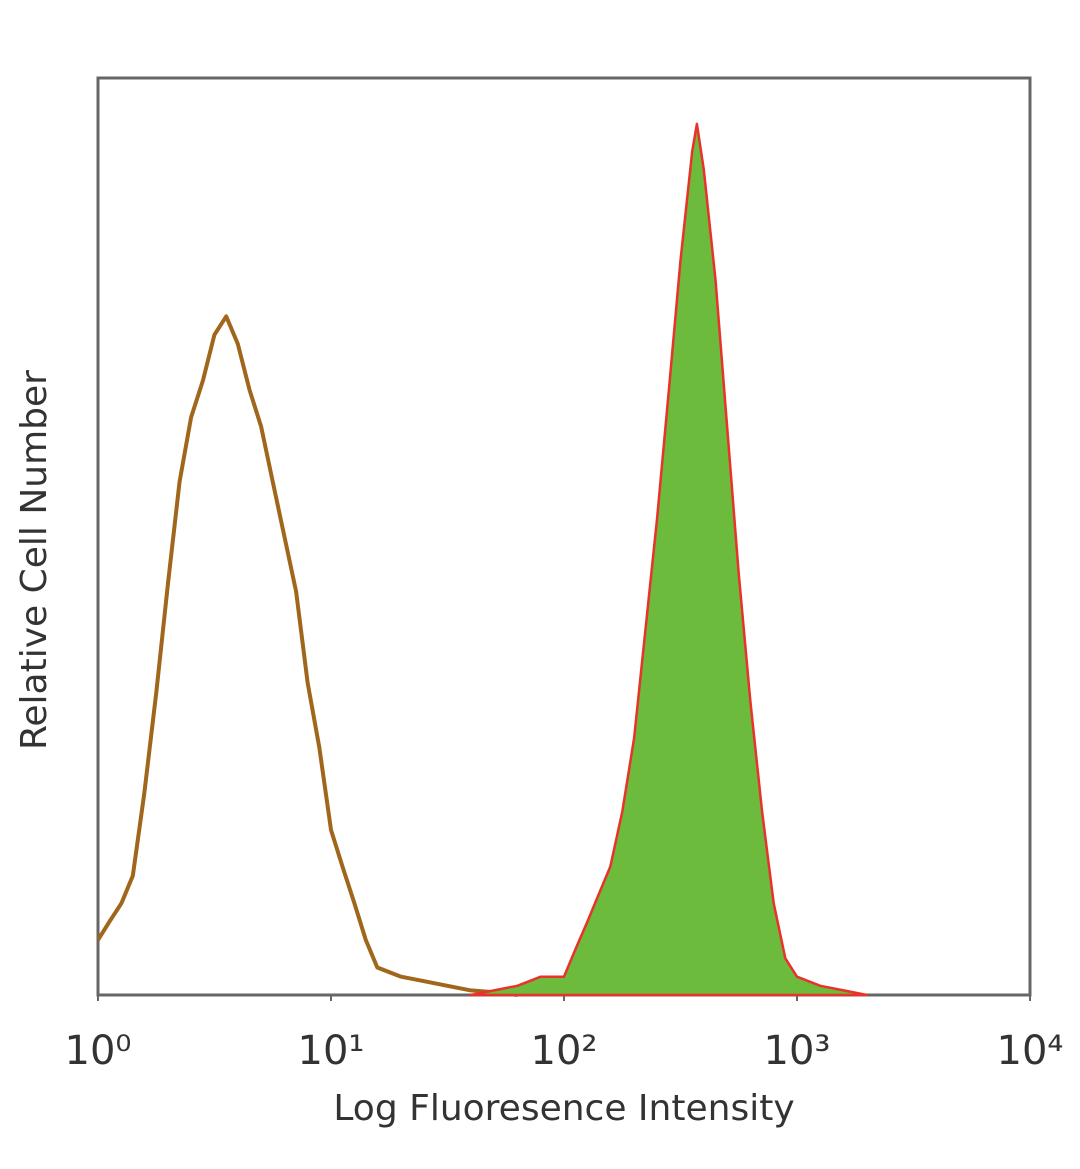 The width and height of the screenshot is (1080, 1169). I want to click on x-tick-label: 10³, so click(797, 1051).